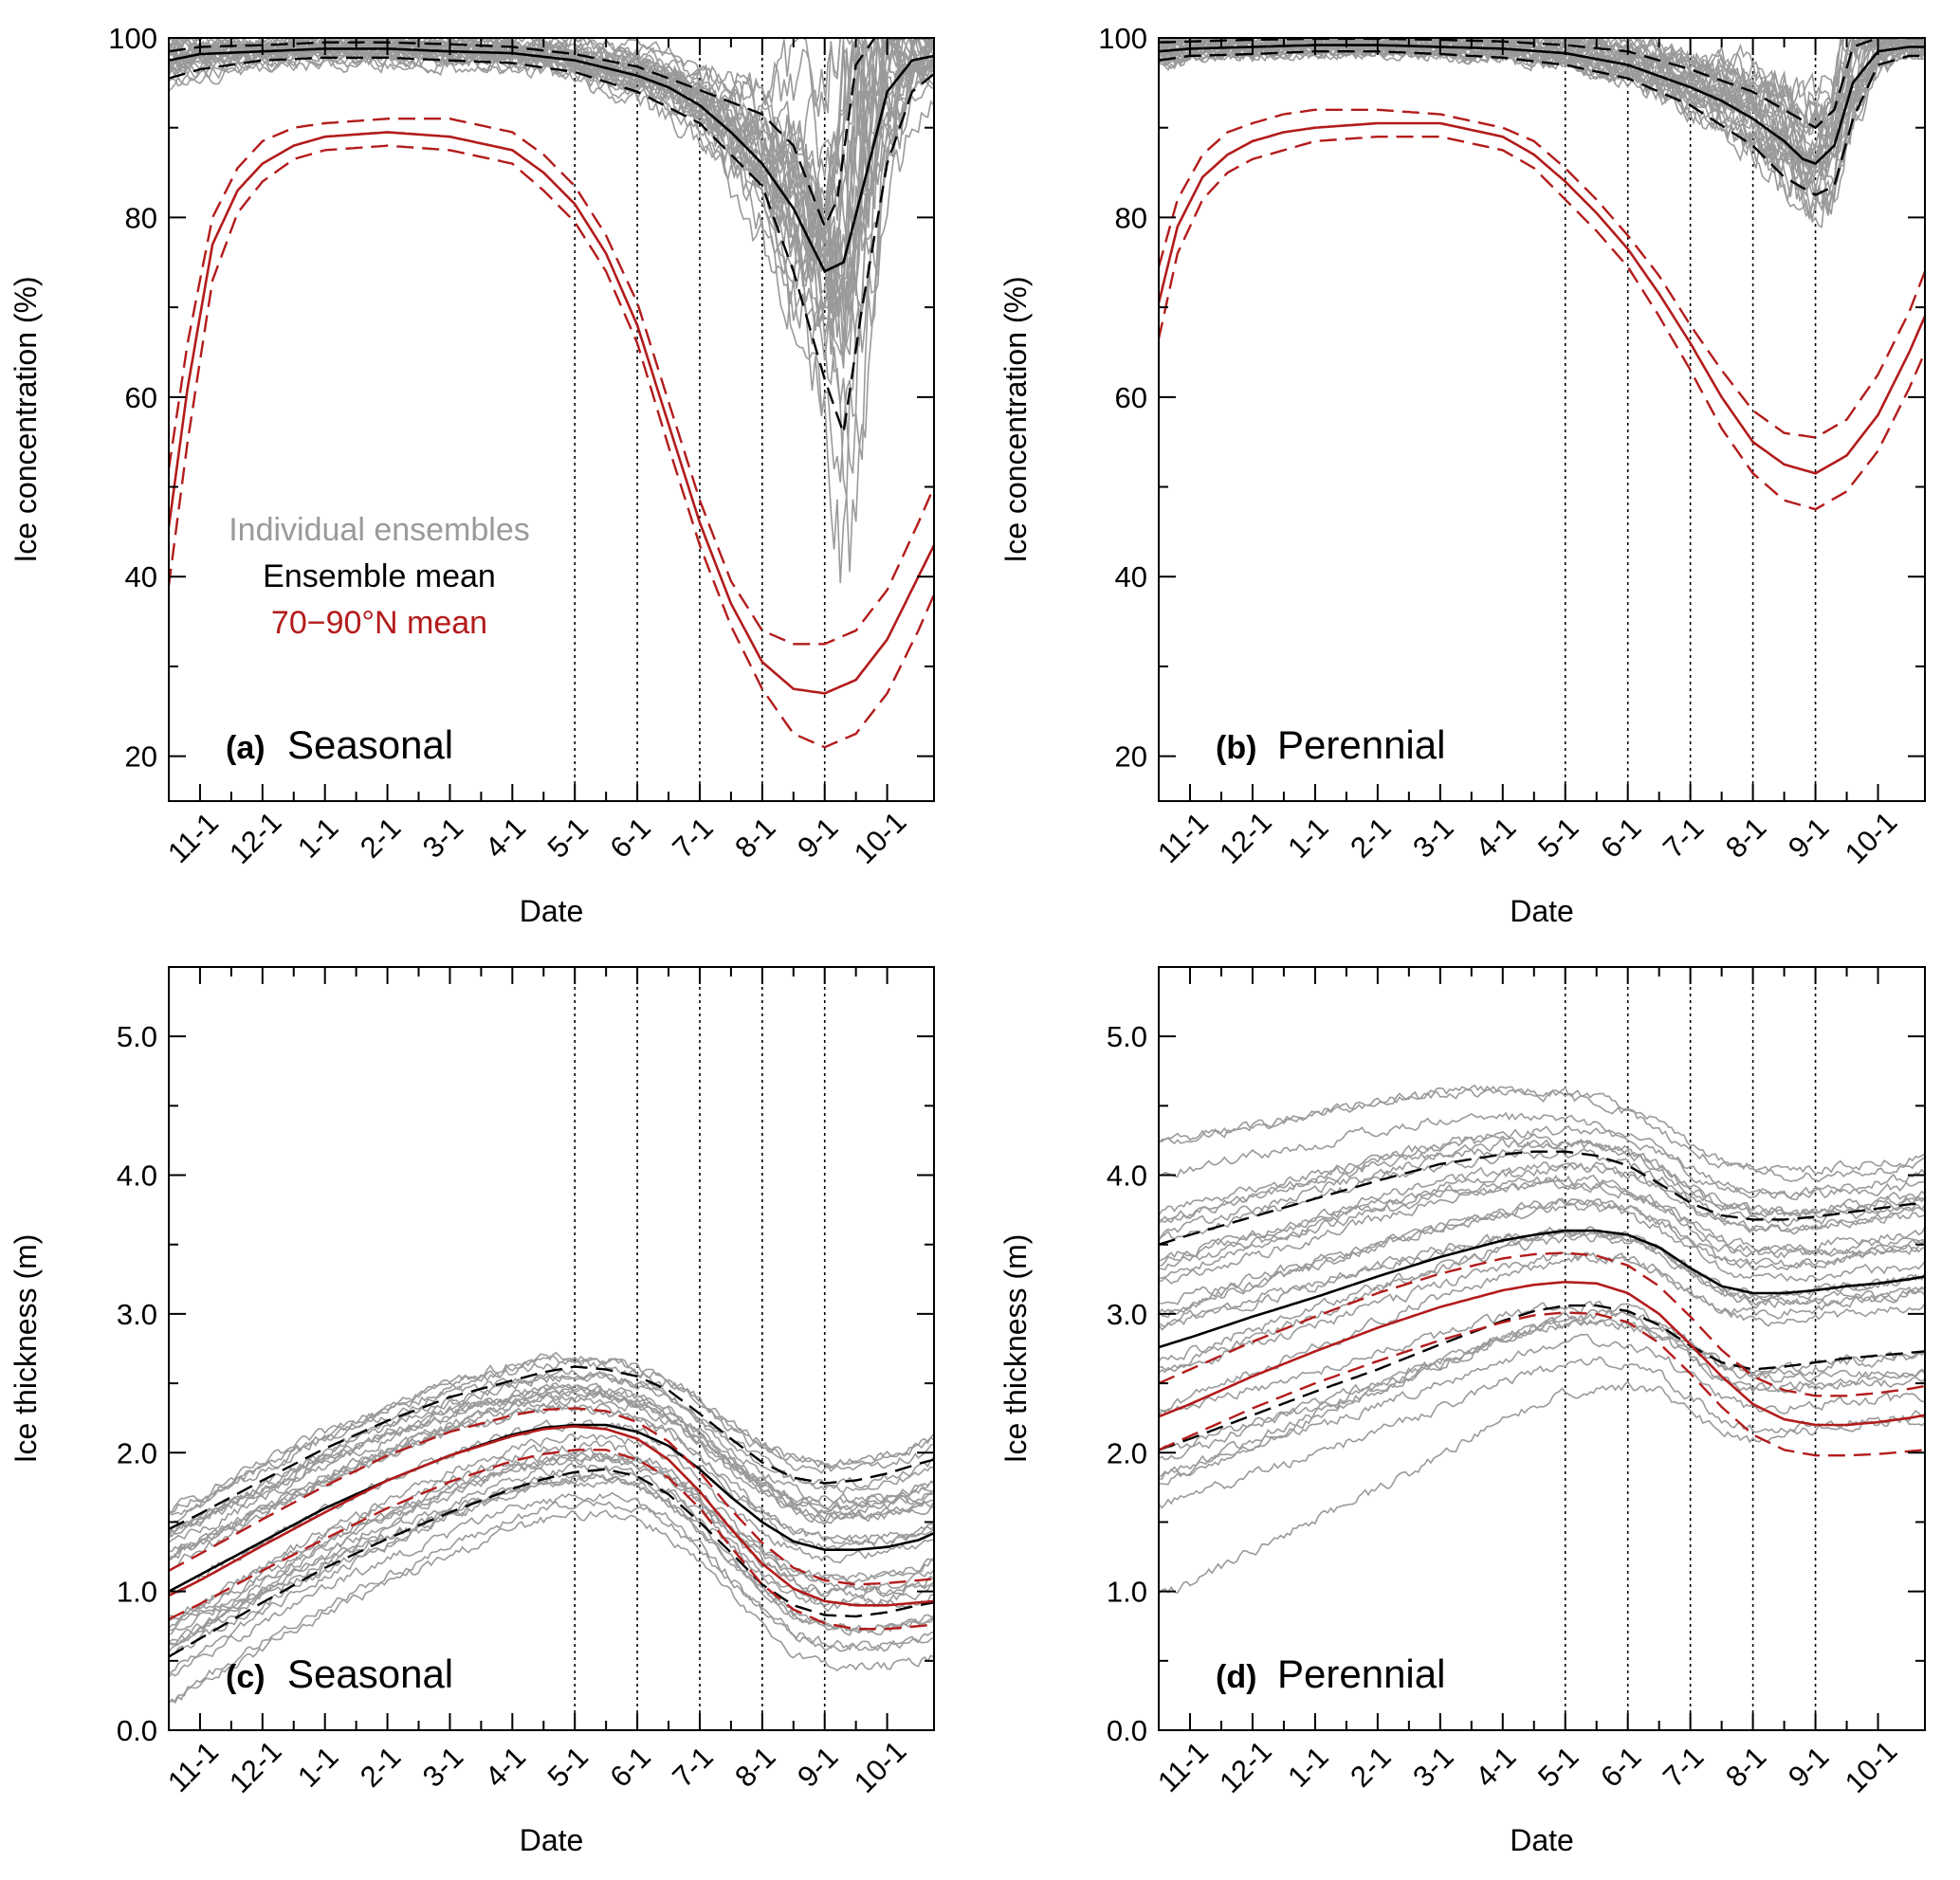 This screenshot has height=1880, width=1960. What do you see at coordinates (1127, 1453) in the screenshot?
I see `y-tick-label: 2.0` at bounding box center [1127, 1453].